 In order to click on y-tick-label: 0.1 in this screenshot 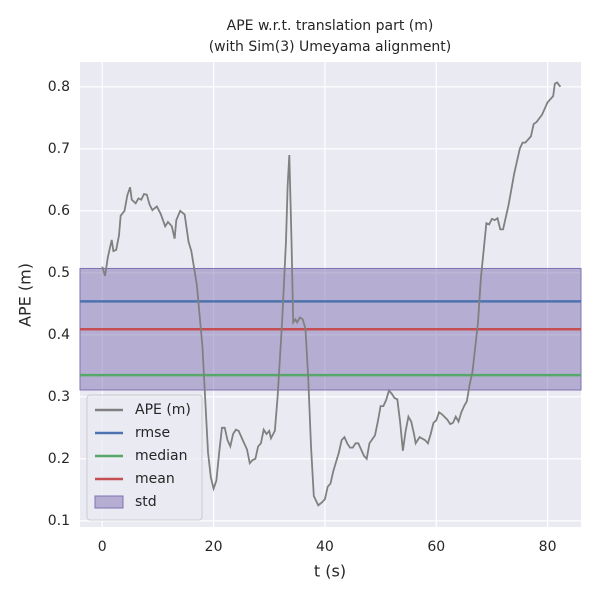, I will do `click(59, 521)`.